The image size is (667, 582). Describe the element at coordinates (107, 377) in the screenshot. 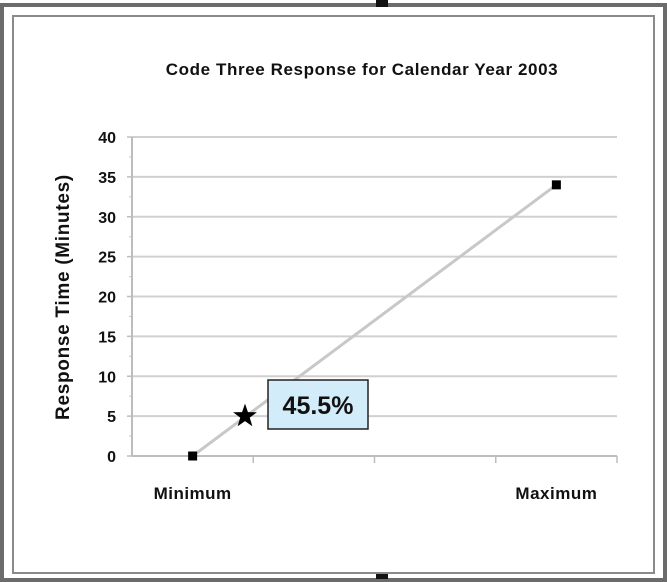

I see `y-tick-label: 10` at that location.